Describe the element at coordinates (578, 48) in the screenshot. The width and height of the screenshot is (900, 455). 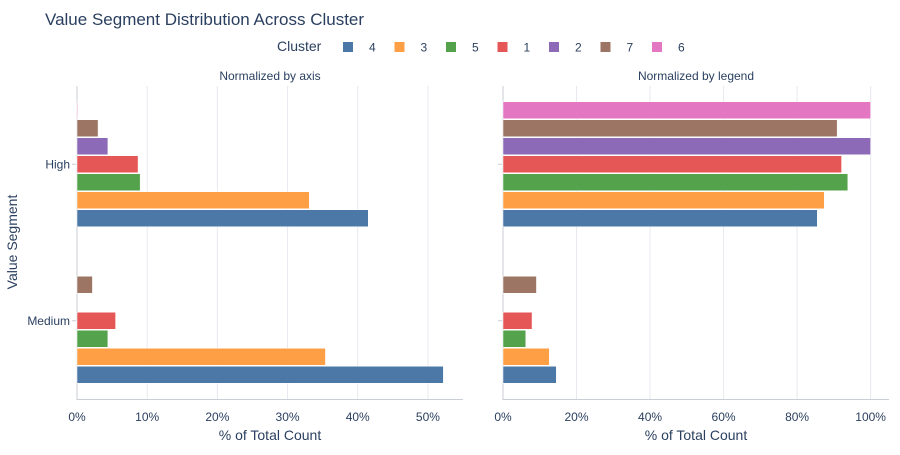
I see `legend-label: 2` at that location.